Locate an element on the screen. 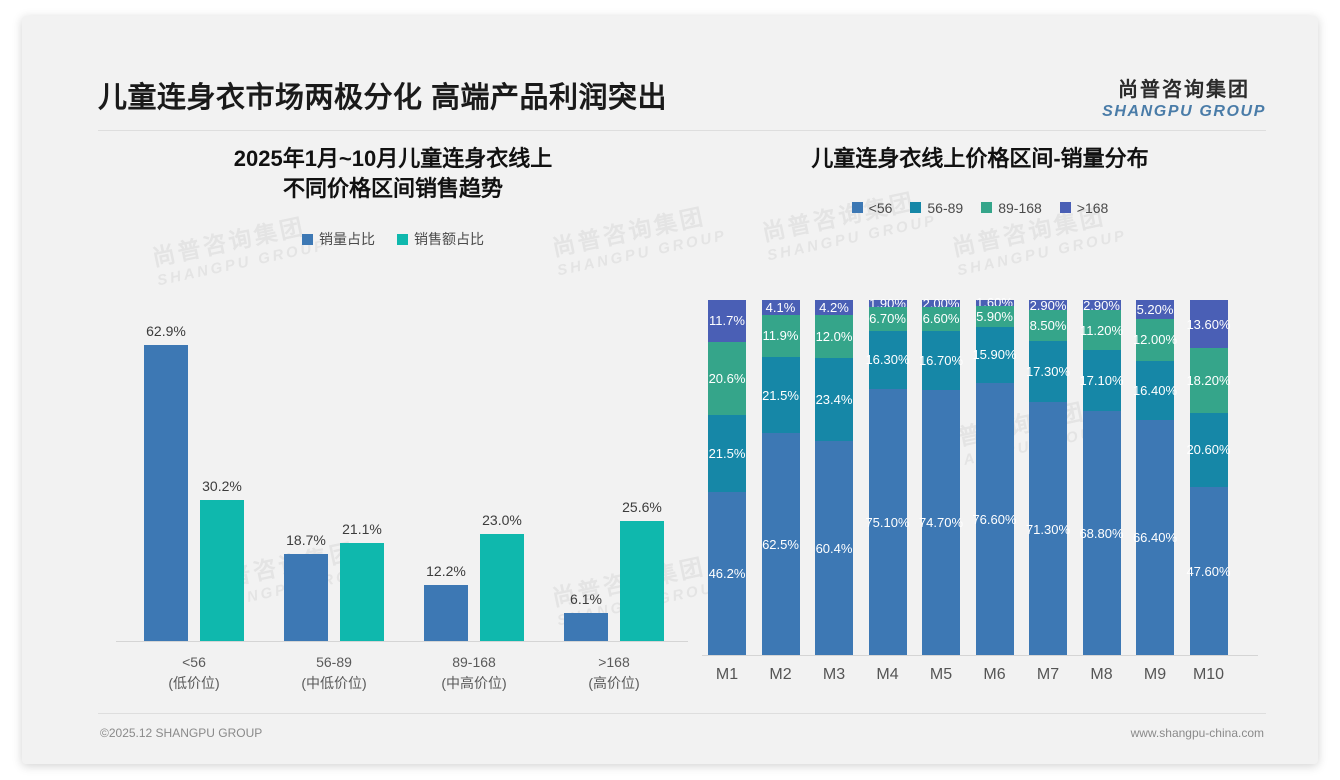  stack-segment: 16.30% is located at coordinates (887, 359).